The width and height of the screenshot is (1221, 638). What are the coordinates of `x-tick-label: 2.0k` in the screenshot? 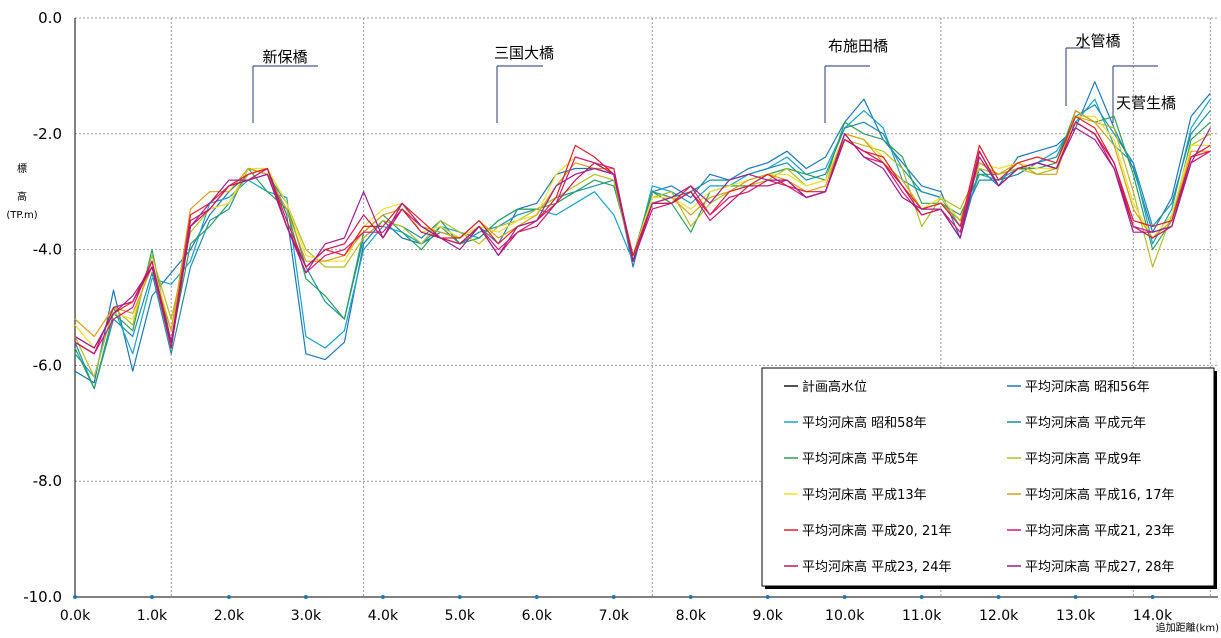 It's located at (229, 616).